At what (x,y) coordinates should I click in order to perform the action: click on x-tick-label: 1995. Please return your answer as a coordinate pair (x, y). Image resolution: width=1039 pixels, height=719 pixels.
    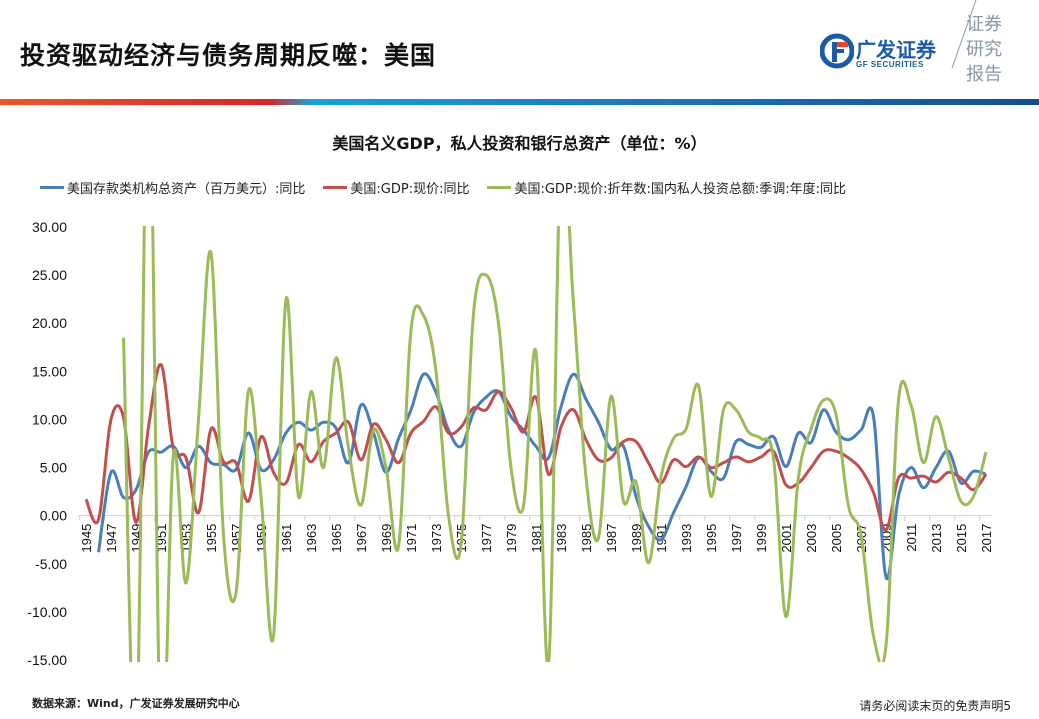
    Looking at the image, I should click on (711, 538).